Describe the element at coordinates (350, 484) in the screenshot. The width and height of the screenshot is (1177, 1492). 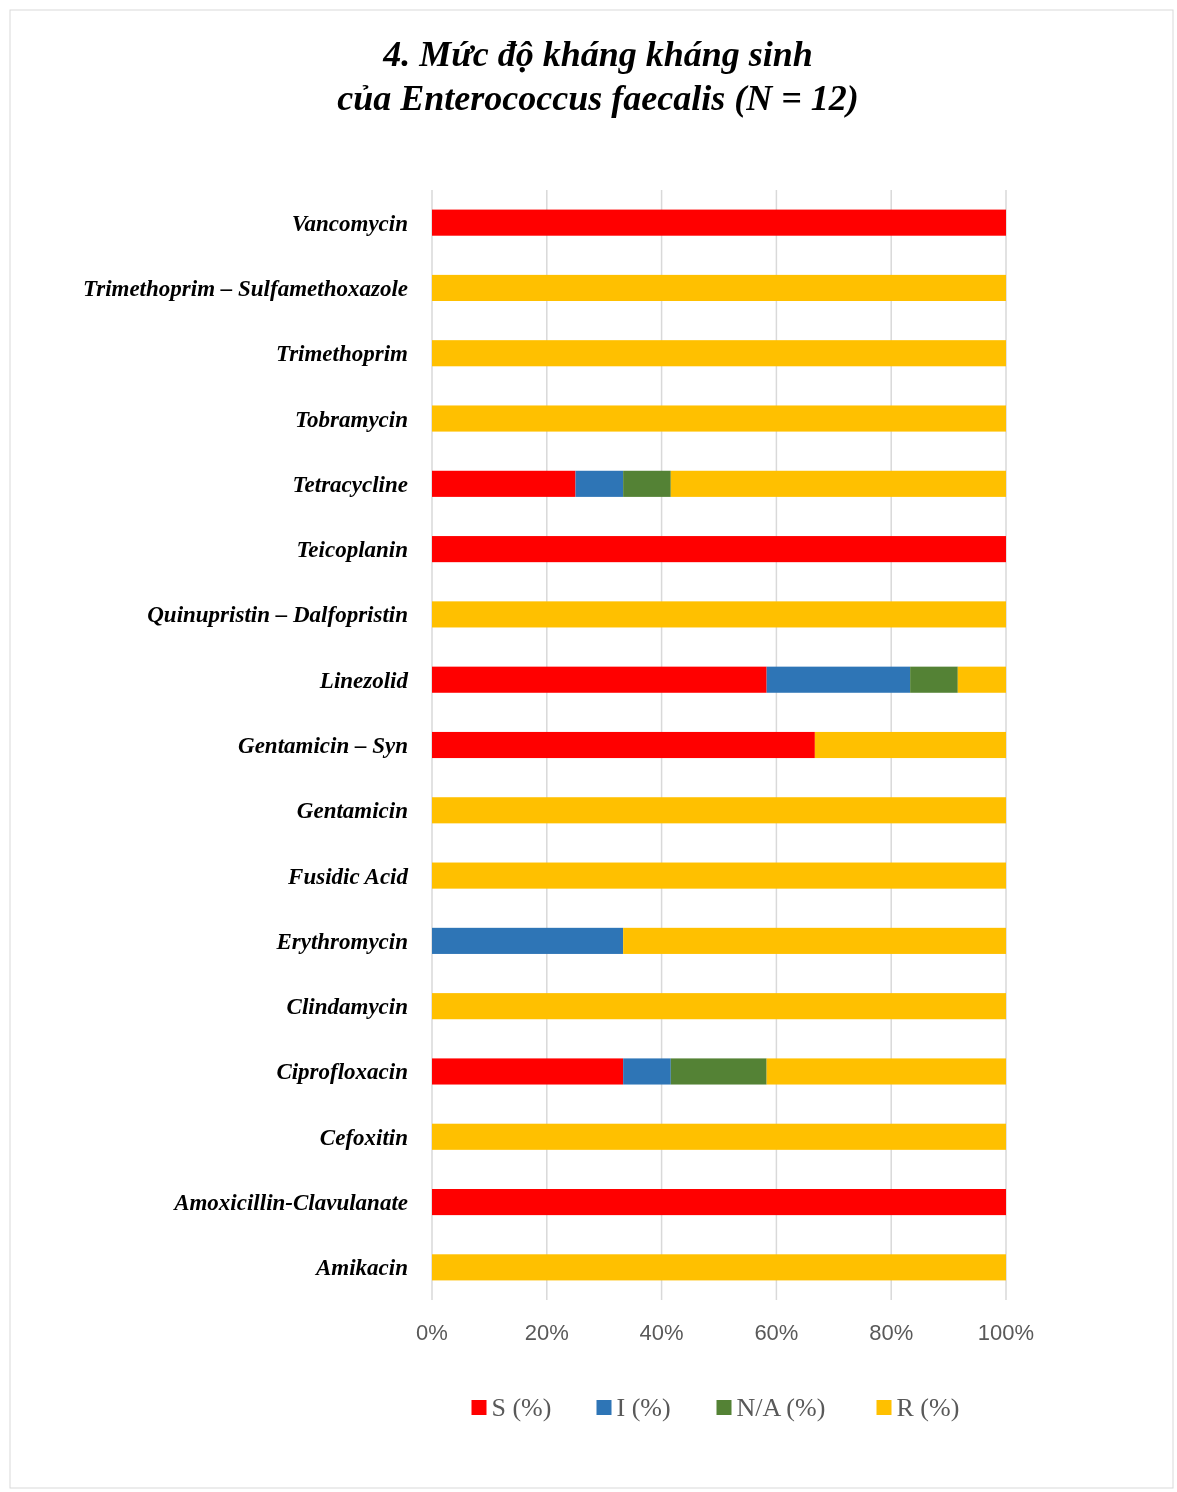
I see `y-tick-label: Tetracycline` at that location.